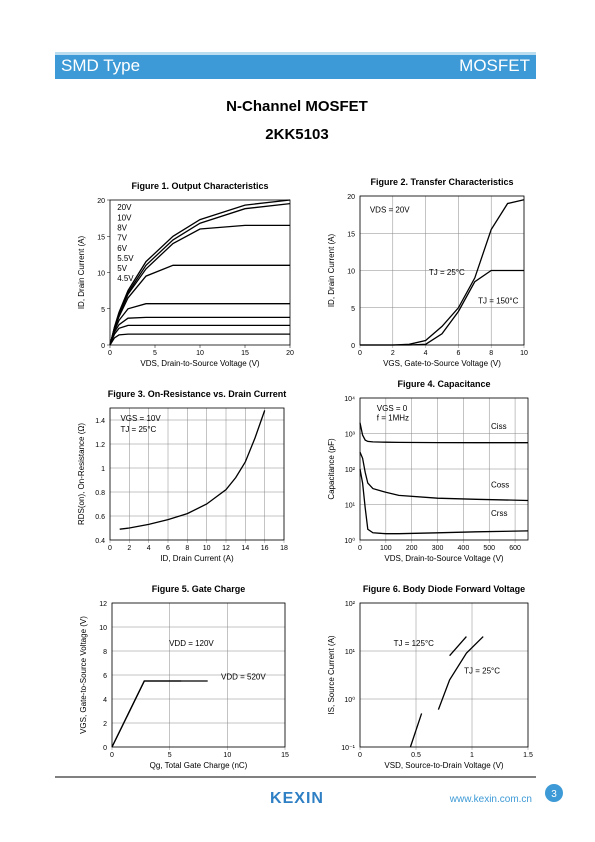  Describe the element at coordinates (331, 469) in the screenshot. I see `y-axis-label: Capacitance (pF)` at that location.